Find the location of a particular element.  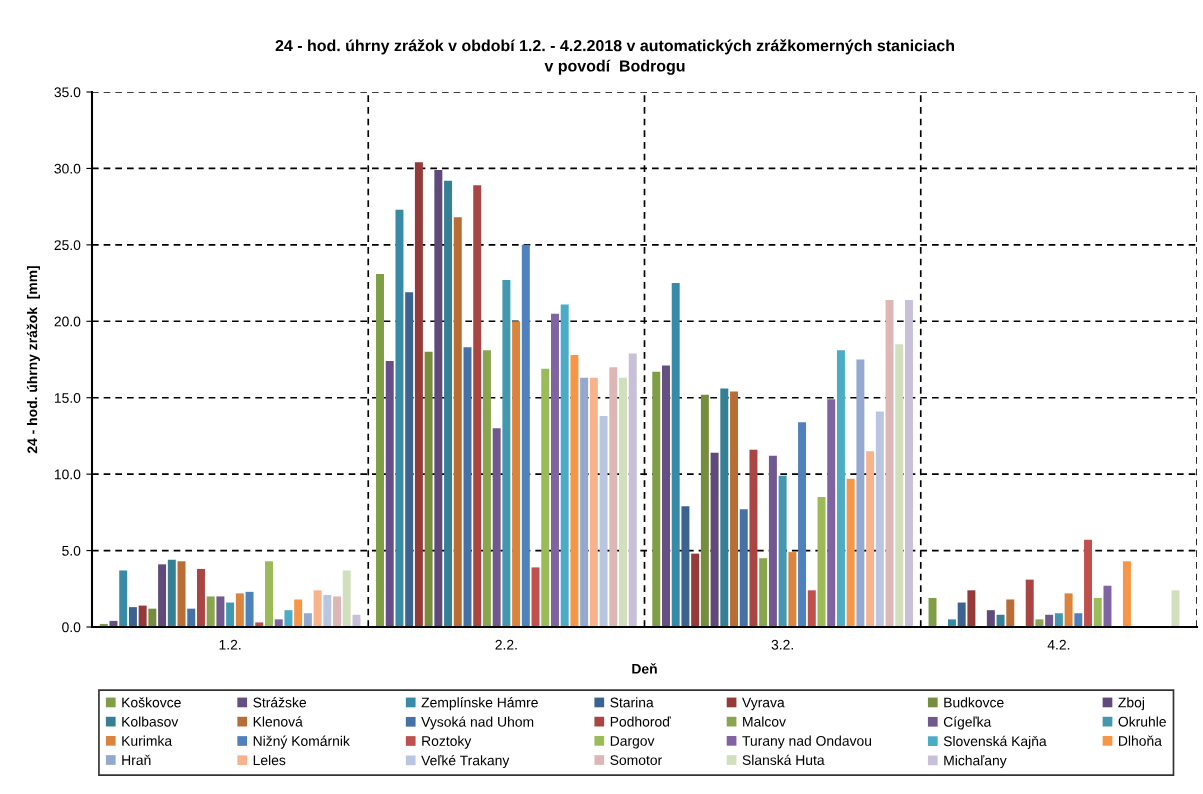

legend-label: Nižný Komárnik is located at coordinates (301, 742).